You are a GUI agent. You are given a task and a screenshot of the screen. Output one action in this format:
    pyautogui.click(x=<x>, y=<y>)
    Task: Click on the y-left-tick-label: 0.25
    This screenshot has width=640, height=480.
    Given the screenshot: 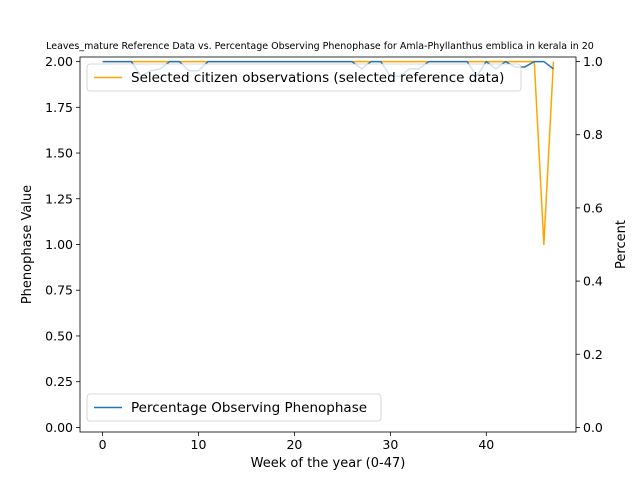 What is the action you would take?
    pyautogui.click(x=59, y=381)
    